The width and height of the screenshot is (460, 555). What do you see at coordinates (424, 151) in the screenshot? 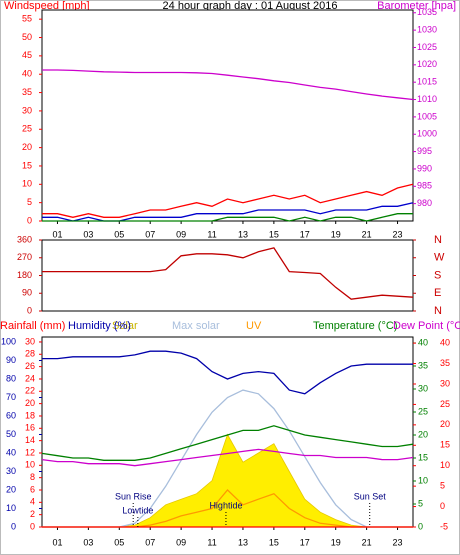
I see `y-tick-label: 995` at bounding box center [424, 151].